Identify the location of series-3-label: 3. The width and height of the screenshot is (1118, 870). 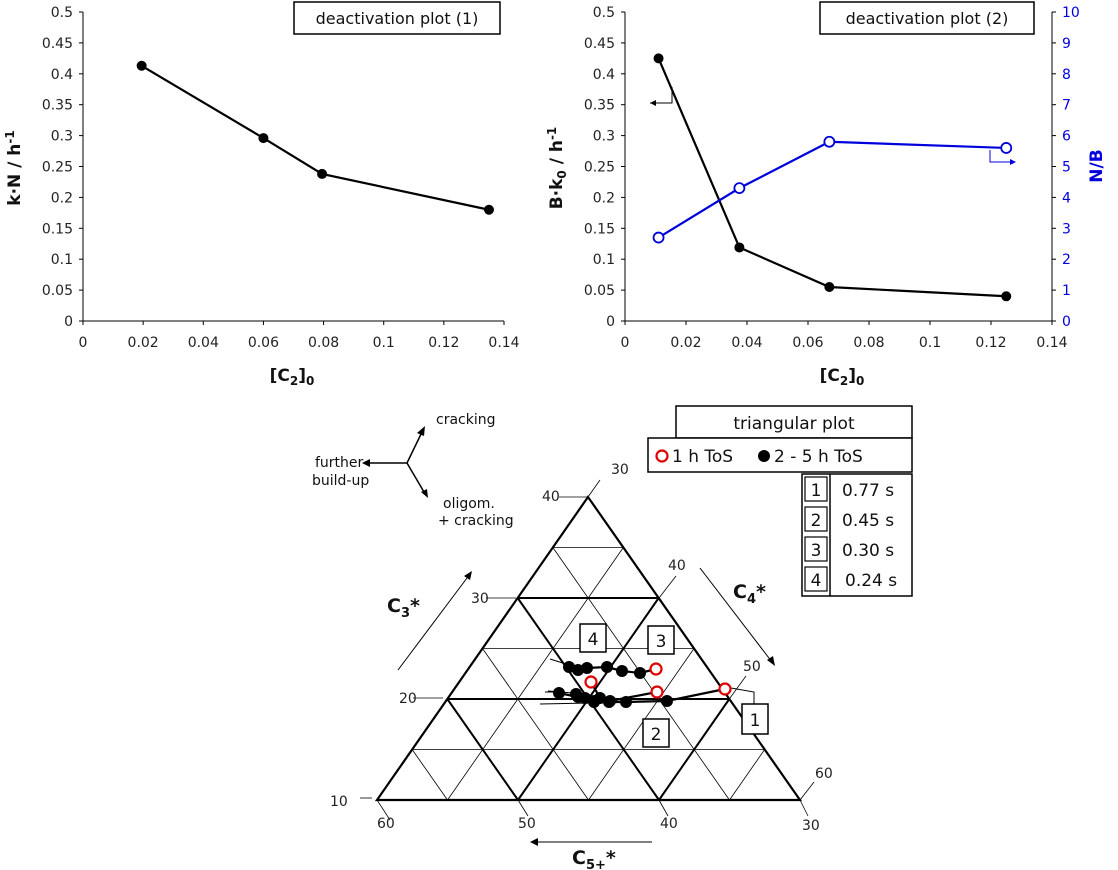
(661, 642).